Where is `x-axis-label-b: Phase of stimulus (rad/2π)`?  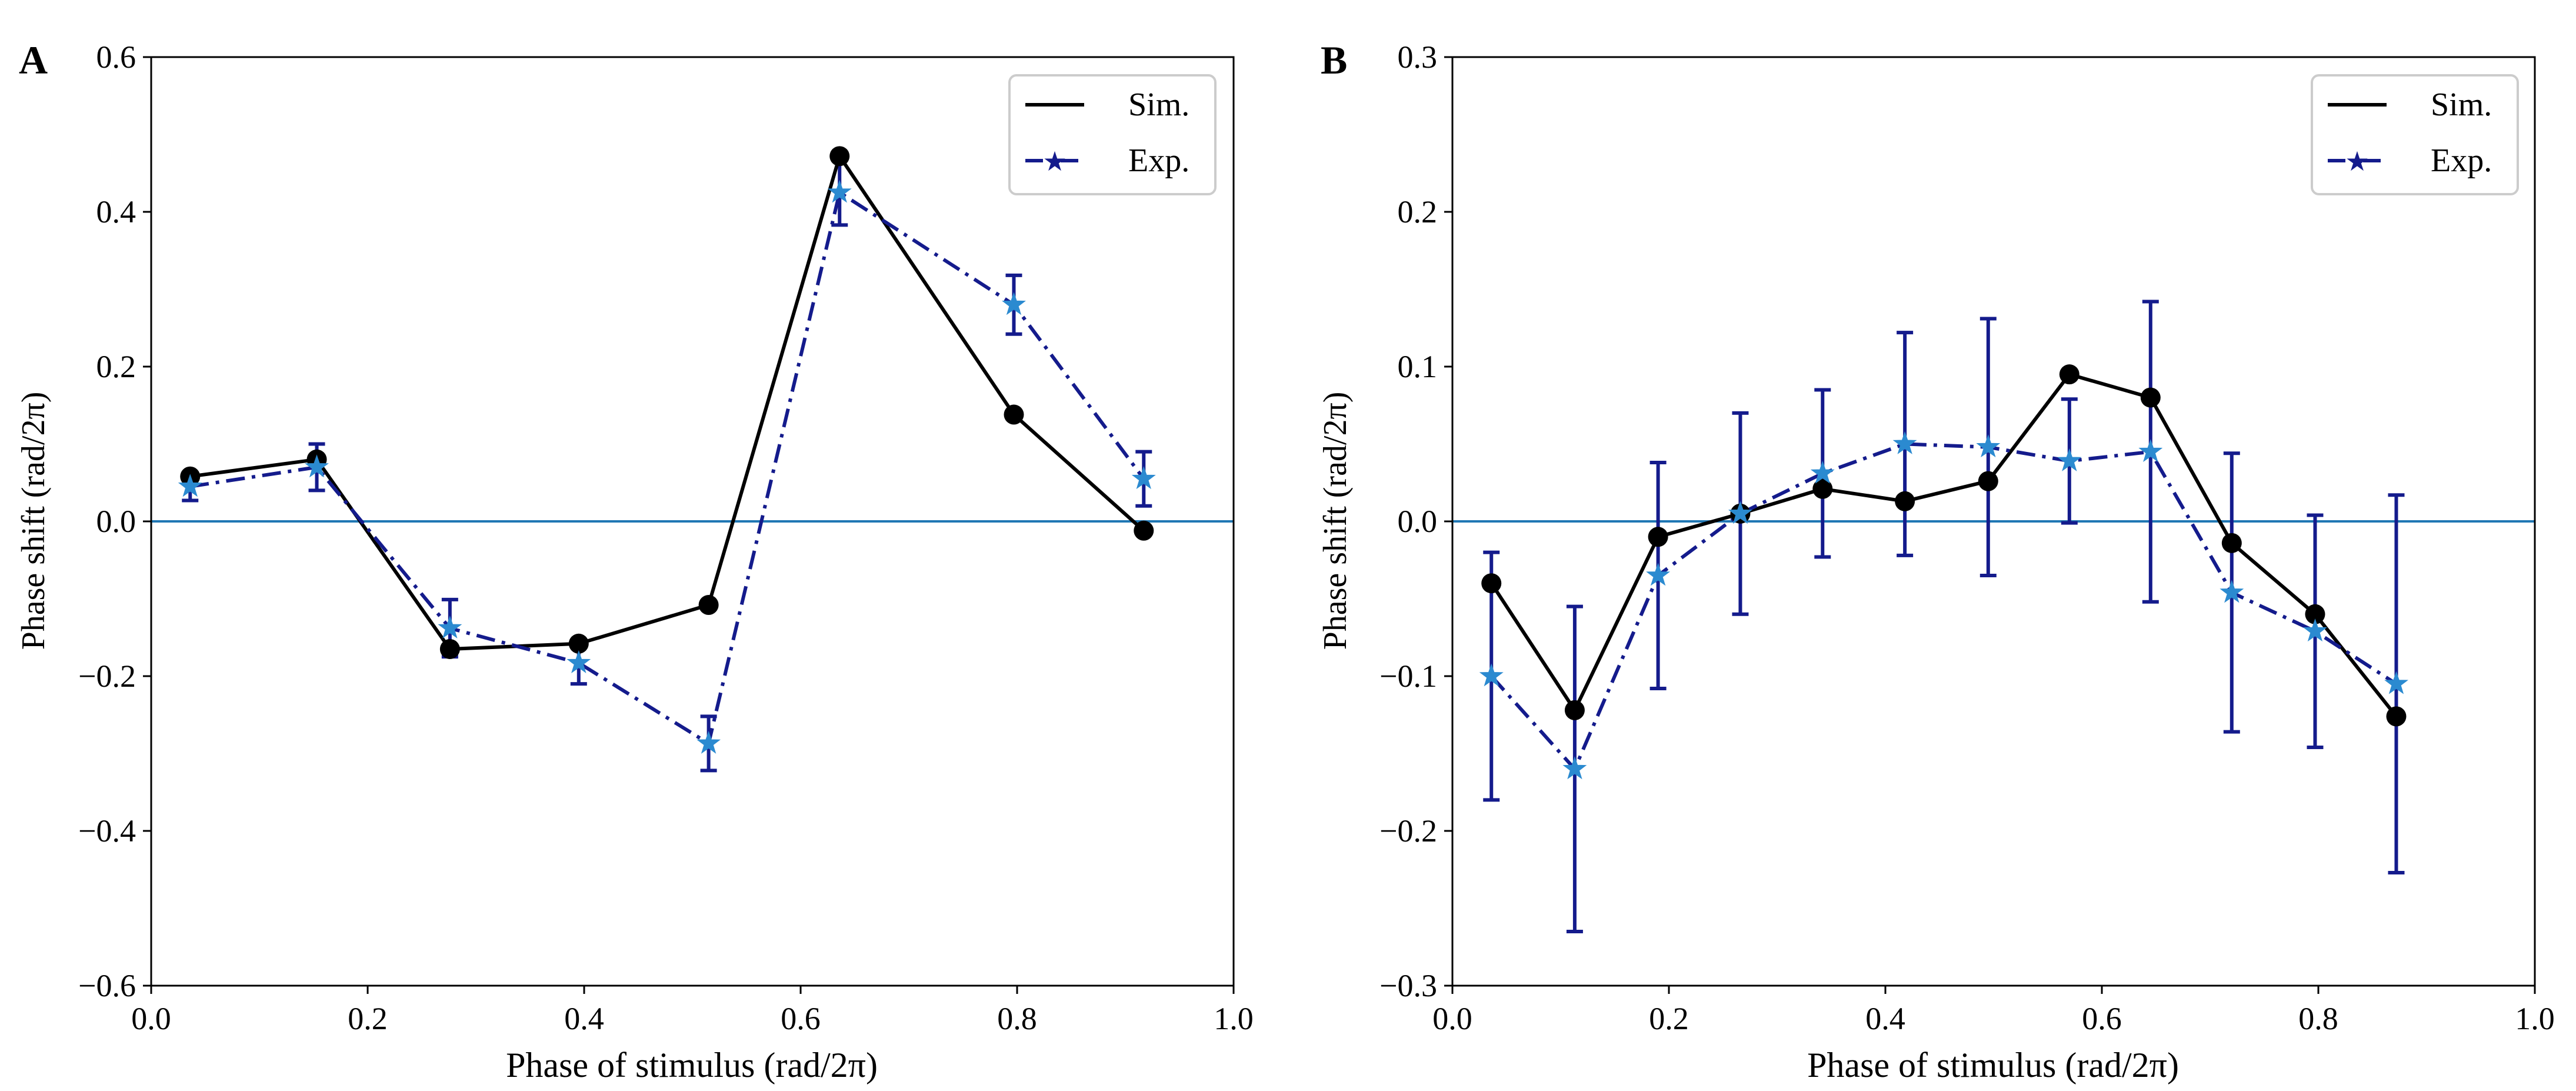
x-axis-label-b: Phase of stimulus (rad/2π) is located at coordinates (1993, 1065).